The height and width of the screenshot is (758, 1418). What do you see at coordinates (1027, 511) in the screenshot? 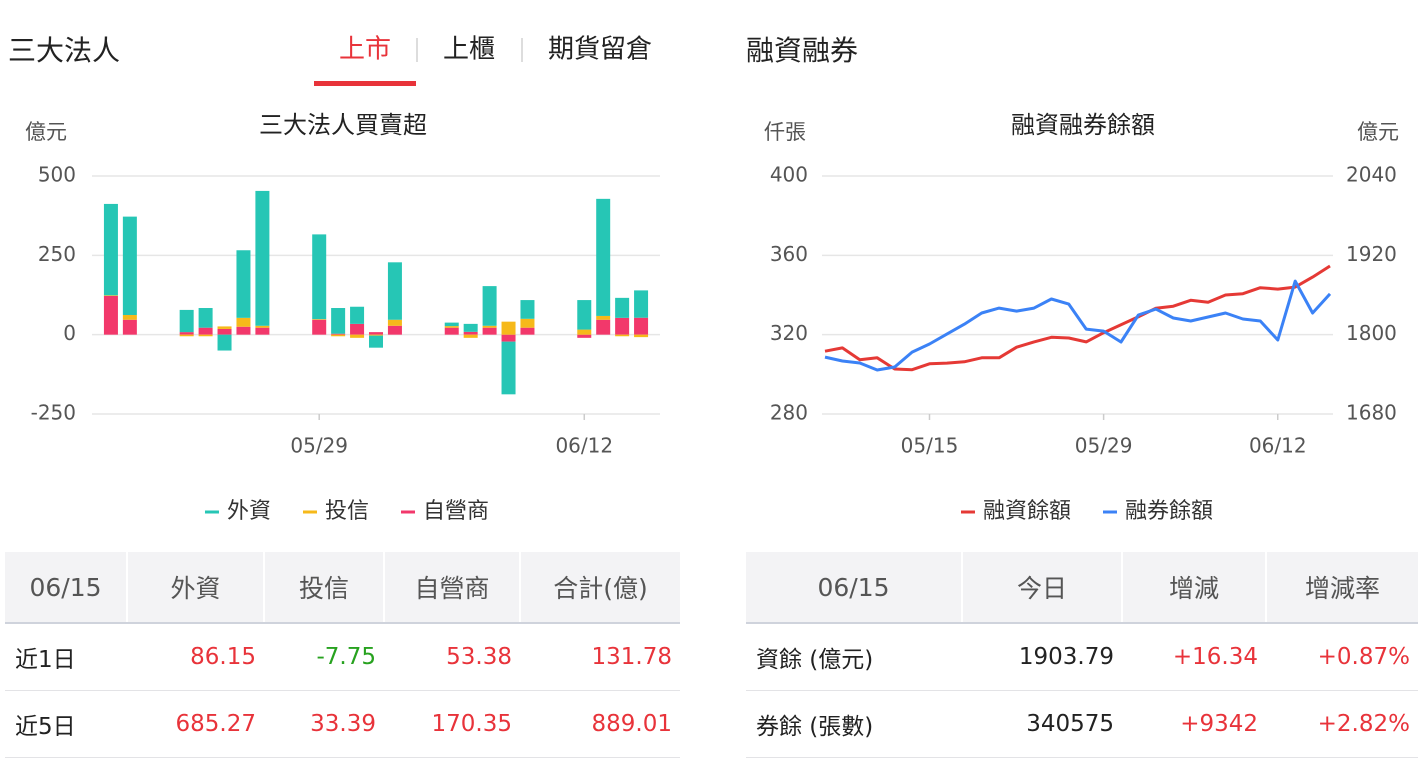
I see `legend-label: 融資餘額` at bounding box center [1027, 511].